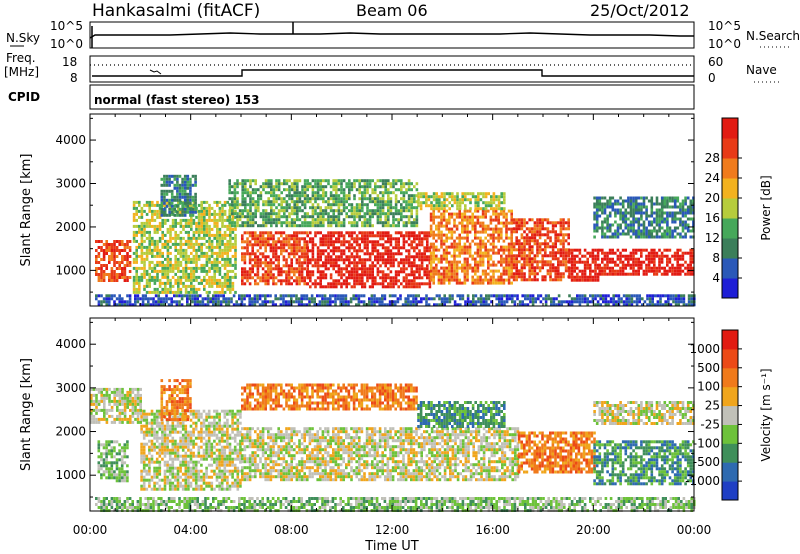 Image resolution: width=800 pixels, height=554 pixels. What do you see at coordinates (177, 100) in the screenshot?
I see `cpid-text: normal (fast stereo) 153` at bounding box center [177, 100].